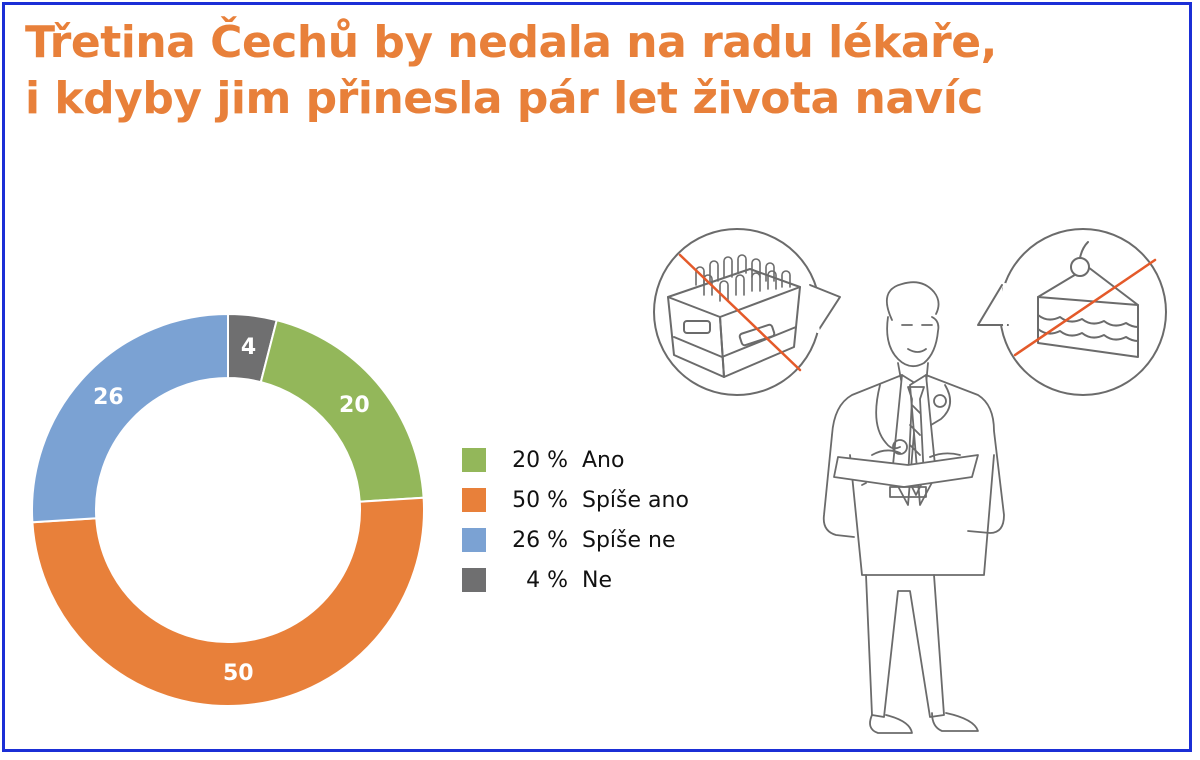 This screenshot has width=1200, height=760. I want to click on donut-data-label: 4, so click(248, 347).